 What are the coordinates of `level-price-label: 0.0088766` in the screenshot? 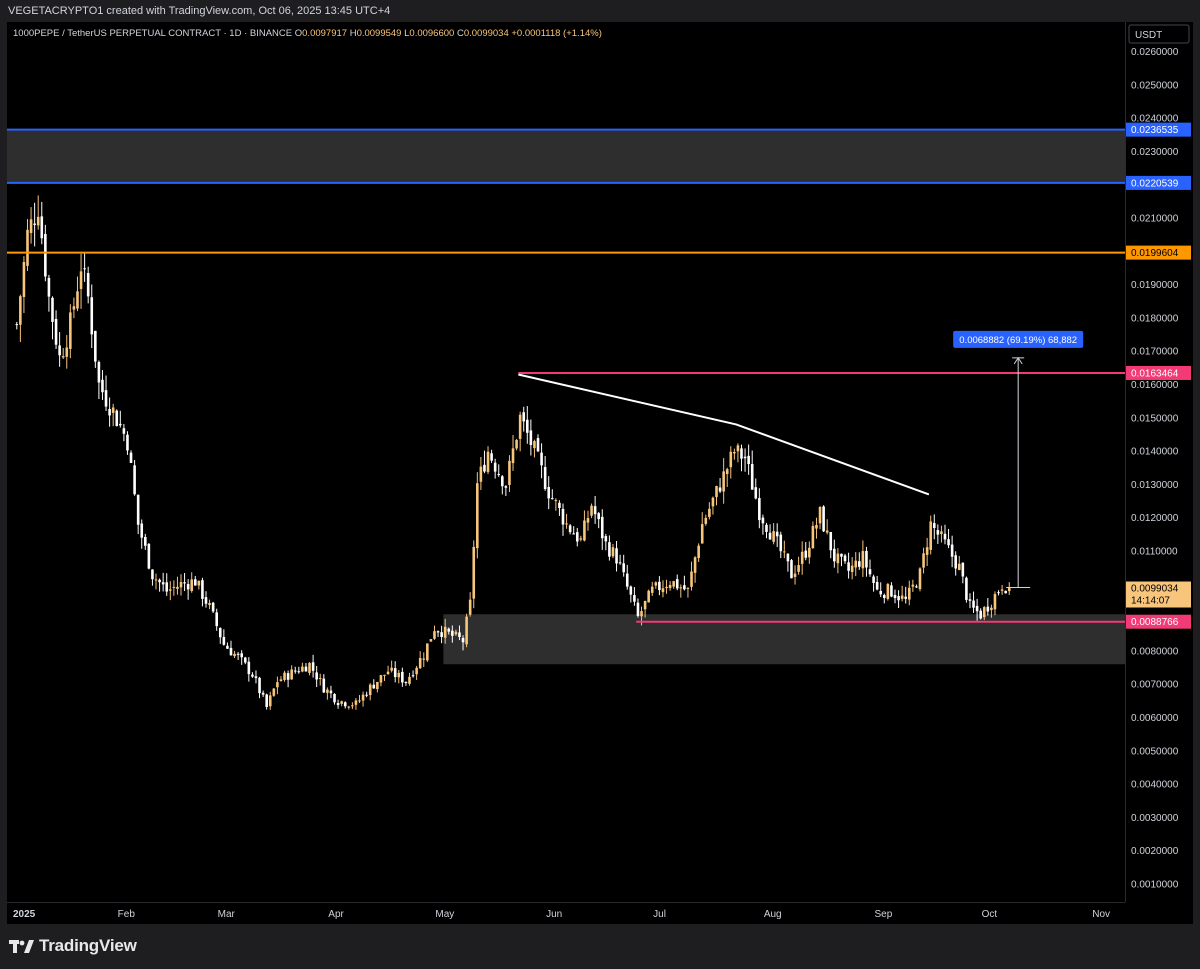 It's located at (1155, 622).